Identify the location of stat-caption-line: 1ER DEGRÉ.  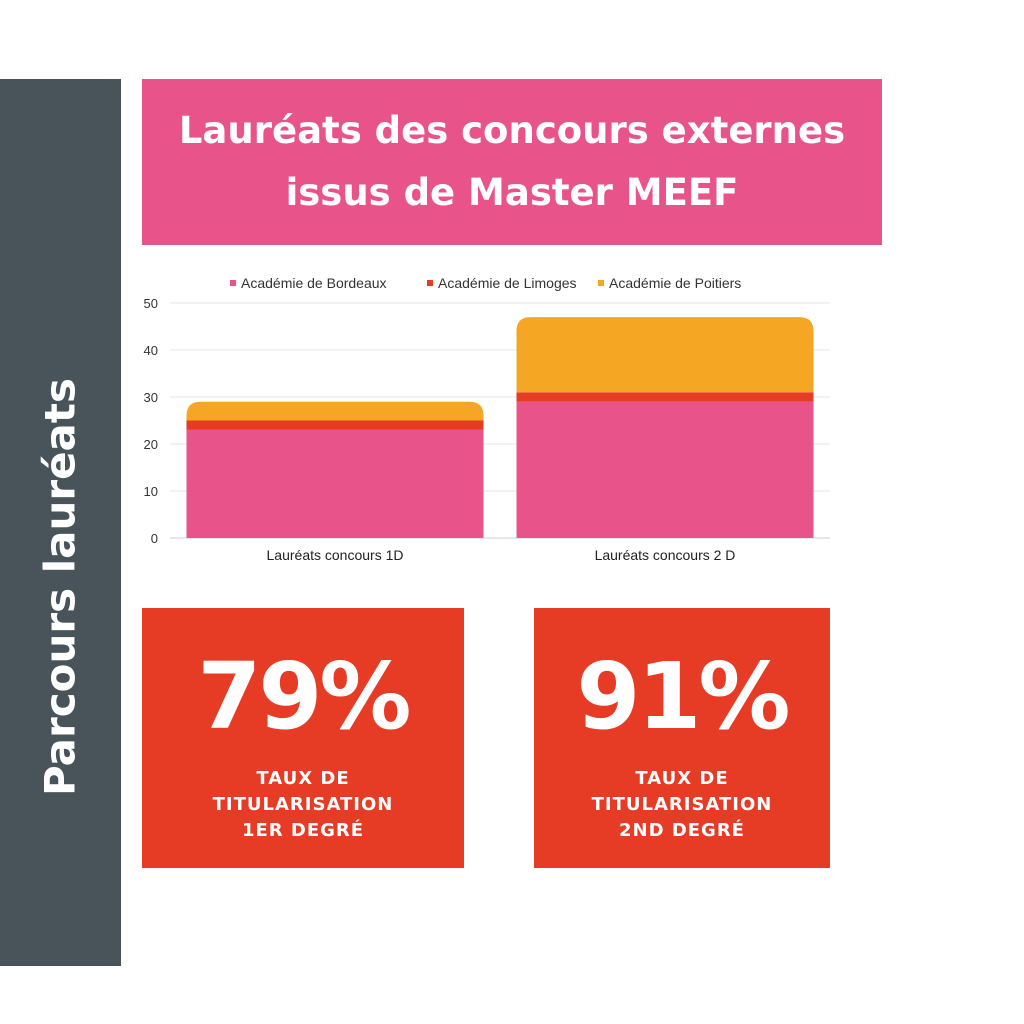
(303, 830).